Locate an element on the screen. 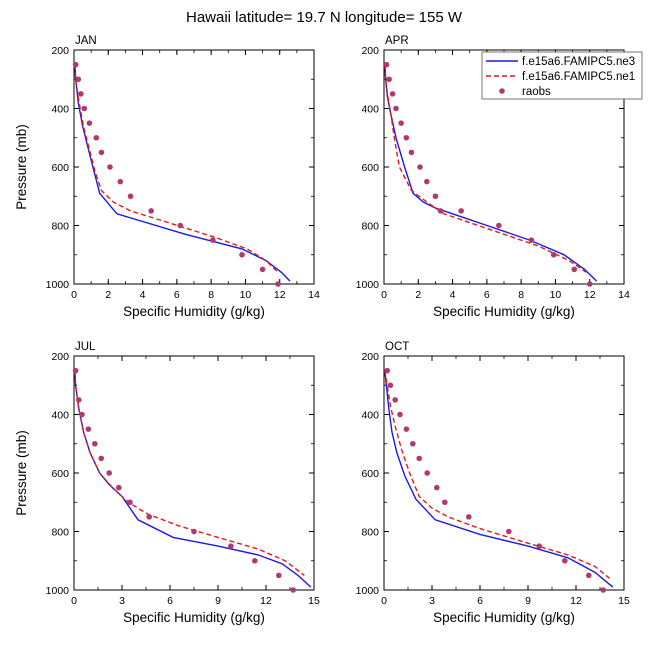 The width and height of the screenshot is (648, 648). panel-label: APR is located at coordinates (397, 41).